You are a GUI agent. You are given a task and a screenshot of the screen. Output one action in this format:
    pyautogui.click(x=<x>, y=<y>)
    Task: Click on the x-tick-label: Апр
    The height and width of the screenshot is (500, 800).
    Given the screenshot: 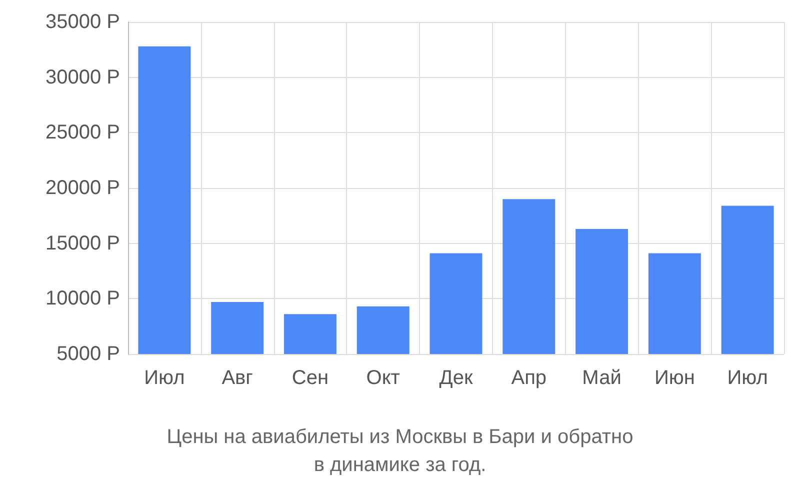 What is the action you would take?
    pyautogui.click(x=529, y=378)
    